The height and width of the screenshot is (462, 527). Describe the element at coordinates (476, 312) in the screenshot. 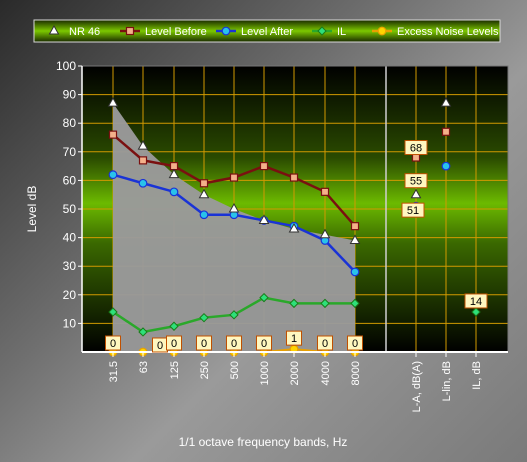

I see `il-summary-point` at that location.